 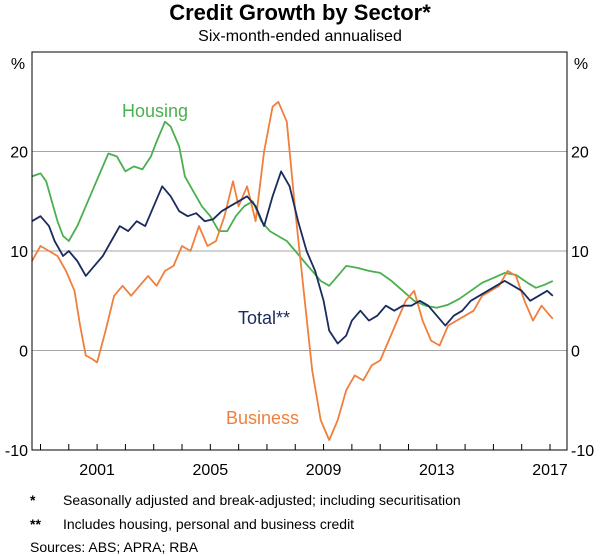 What do you see at coordinates (19, 153) in the screenshot?
I see `y-tick-label-left: 20` at bounding box center [19, 153].